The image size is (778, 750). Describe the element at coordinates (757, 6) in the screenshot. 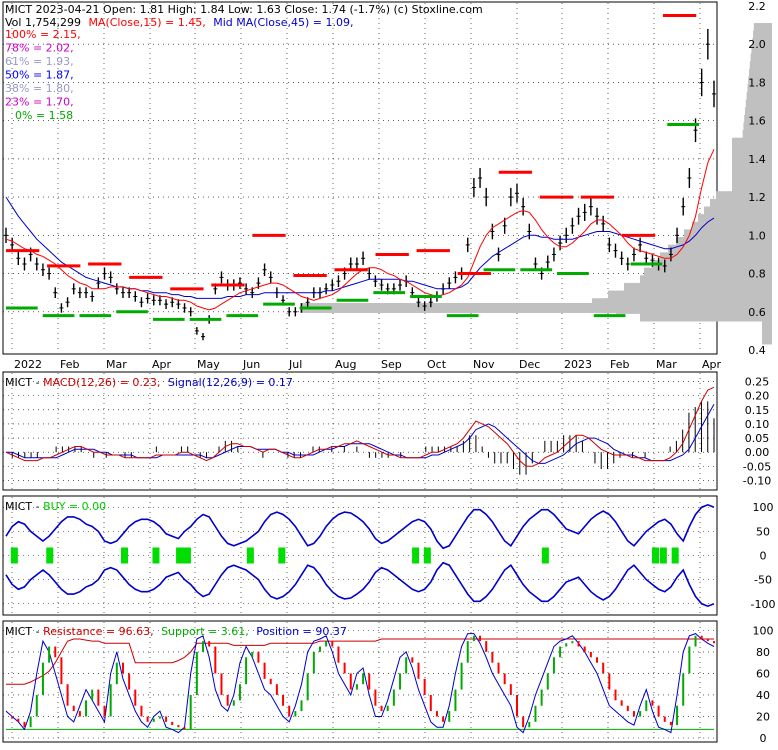

I see `price-y-tick-label: 2.2` at that location.